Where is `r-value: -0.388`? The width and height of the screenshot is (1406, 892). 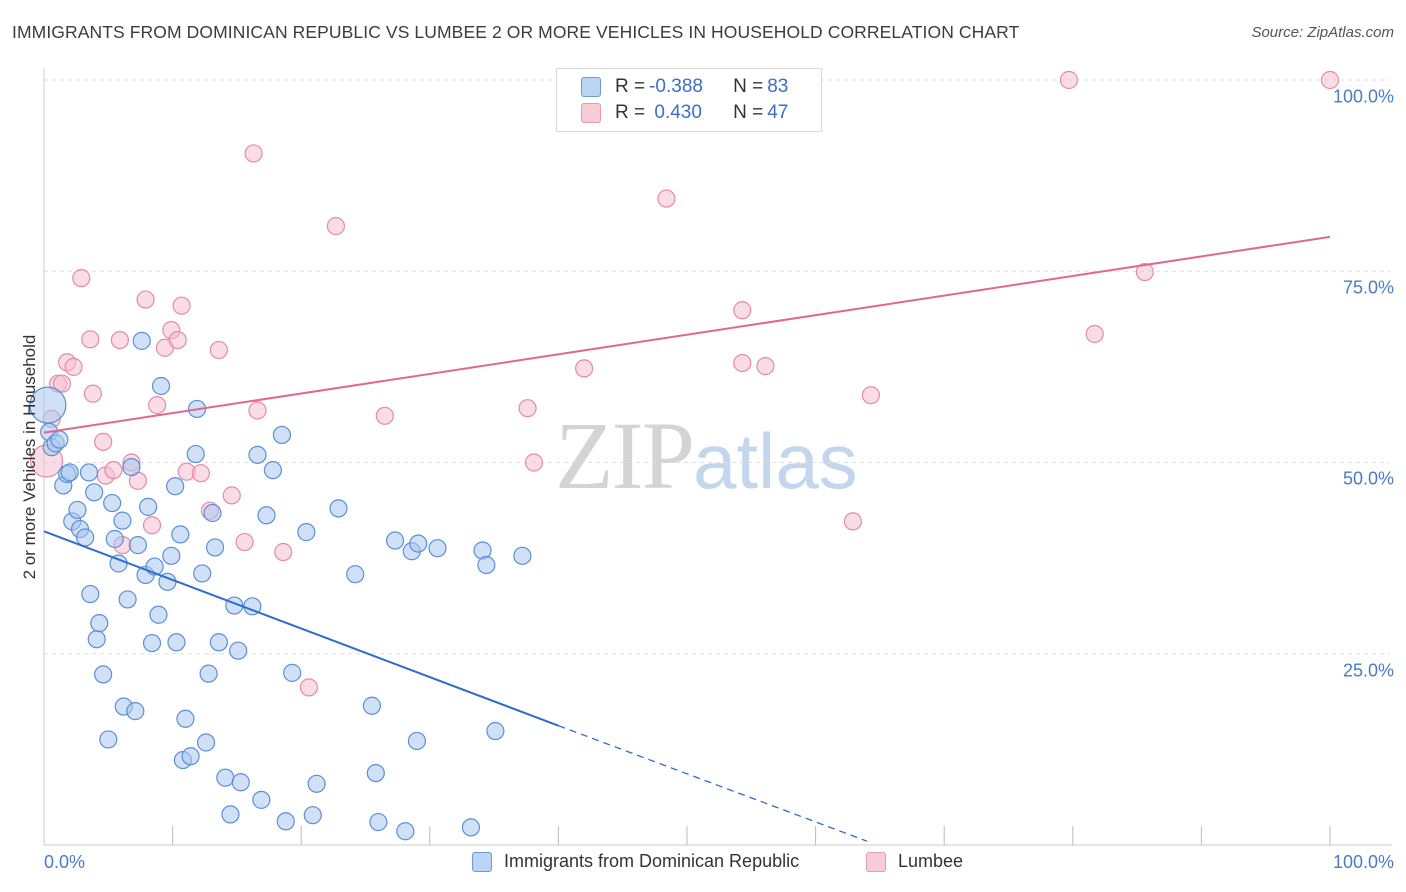
r-value: -0.388 is located at coordinates (676, 86).